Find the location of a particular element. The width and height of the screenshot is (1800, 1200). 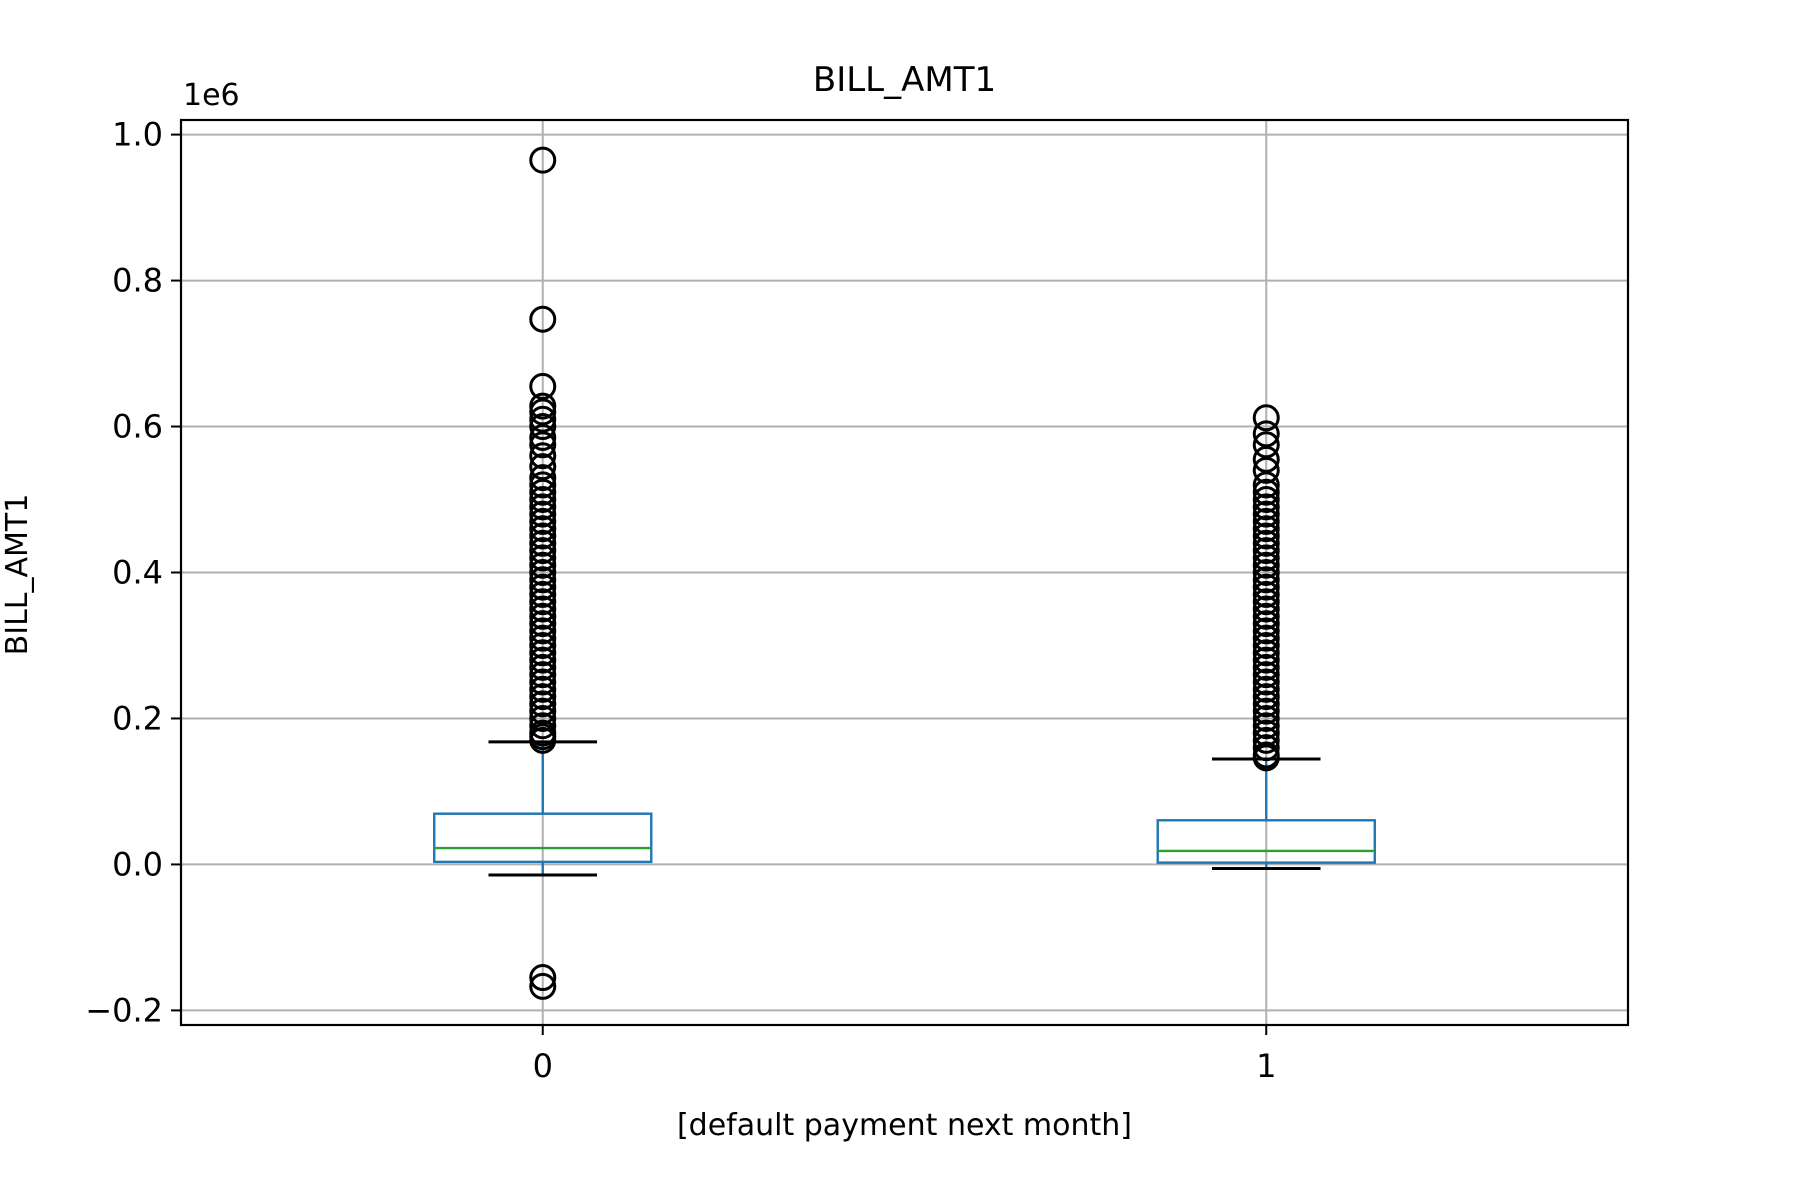

x-axis-label: [default payment next month] is located at coordinates (904, 1125).